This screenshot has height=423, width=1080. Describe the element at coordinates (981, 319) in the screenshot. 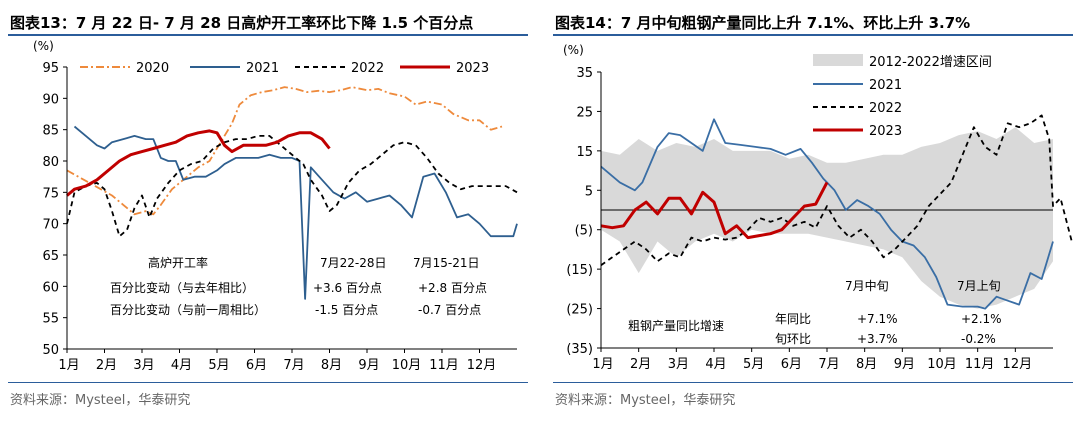

I see `annot-row1-v2: +2.1%` at that location.